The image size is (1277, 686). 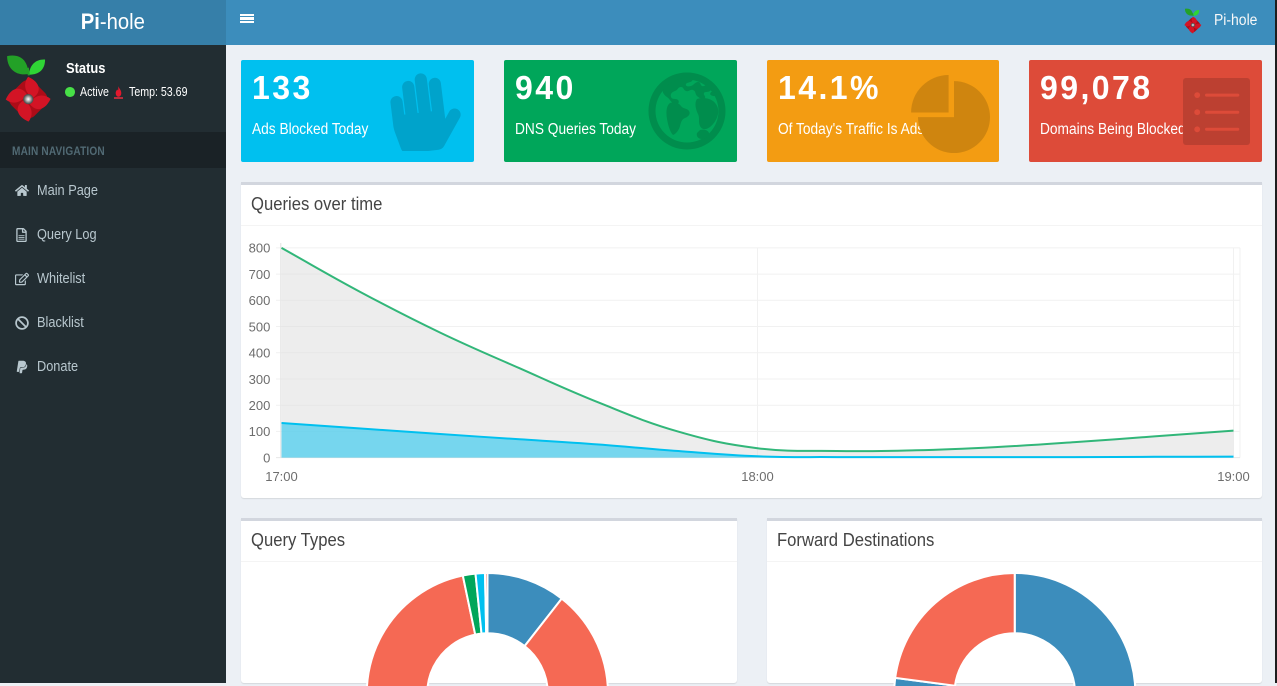 I want to click on svg-text: 0, so click(x=266, y=457).